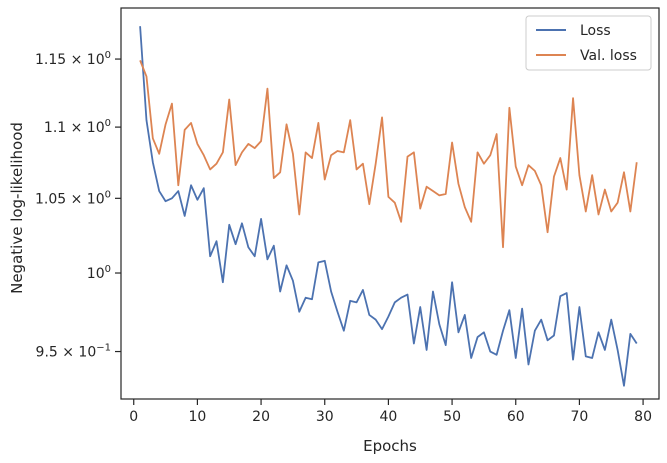 The height and width of the screenshot is (463, 667). What do you see at coordinates (580, 417) in the screenshot?
I see `x-tick-label: 70` at bounding box center [580, 417].